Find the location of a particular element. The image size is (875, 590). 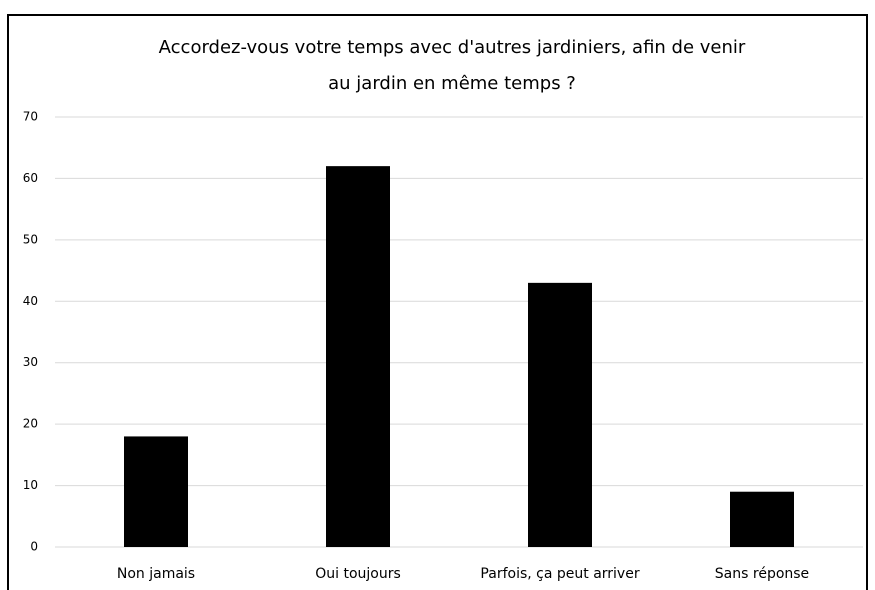

x-tick-label: Non jamais is located at coordinates (156, 574).